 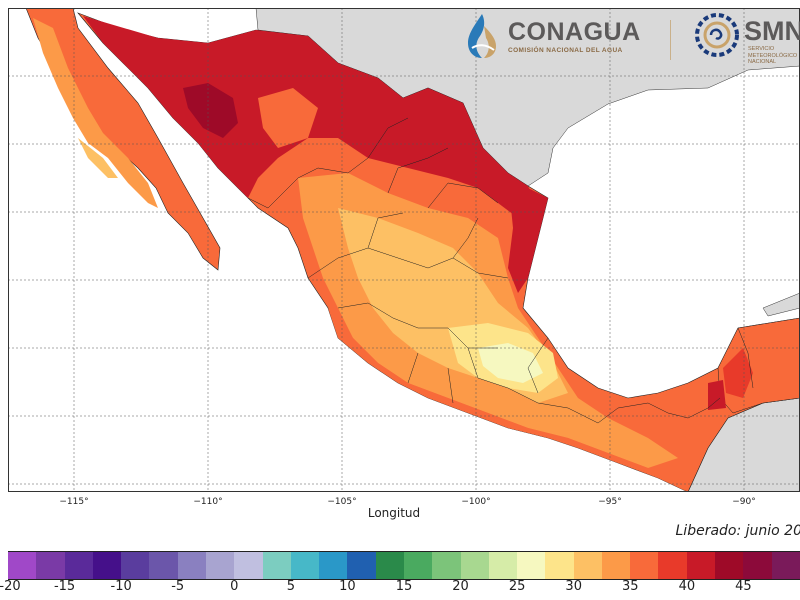 I want to click on conagua-subtitle: COMISIÓN NACIONAL DEL AGUA, so click(x=565, y=50).